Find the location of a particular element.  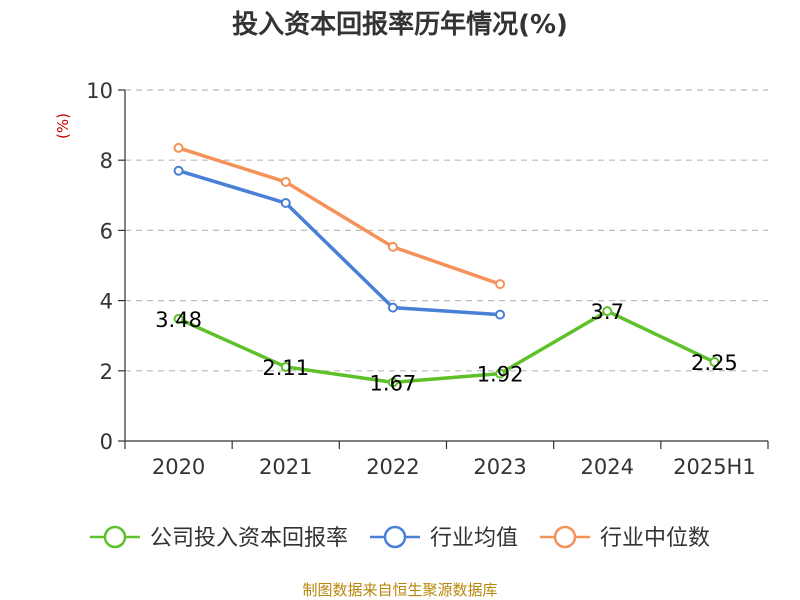

legend-item: 行业均值 is located at coordinates (443, 538).